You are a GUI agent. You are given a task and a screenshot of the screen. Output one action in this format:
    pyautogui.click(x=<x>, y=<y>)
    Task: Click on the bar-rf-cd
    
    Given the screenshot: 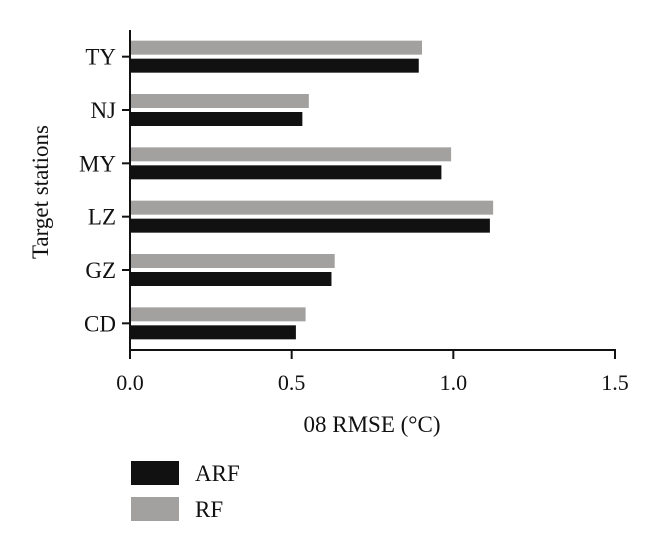 What is the action you would take?
    pyautogui.click(x=218, y=314)
    